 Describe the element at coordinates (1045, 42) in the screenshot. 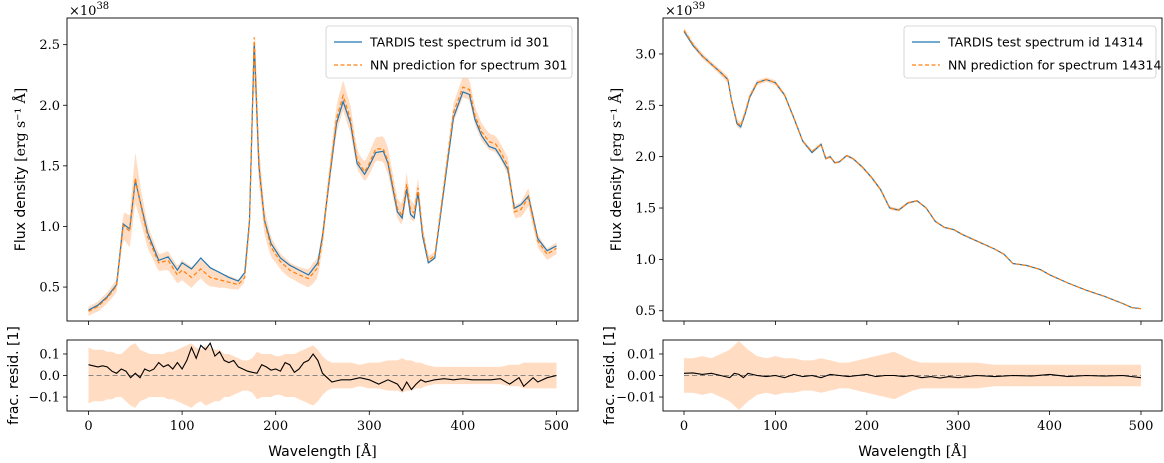

I see `legend-label-1: TARDIS test spectrum id 14314` at that location.